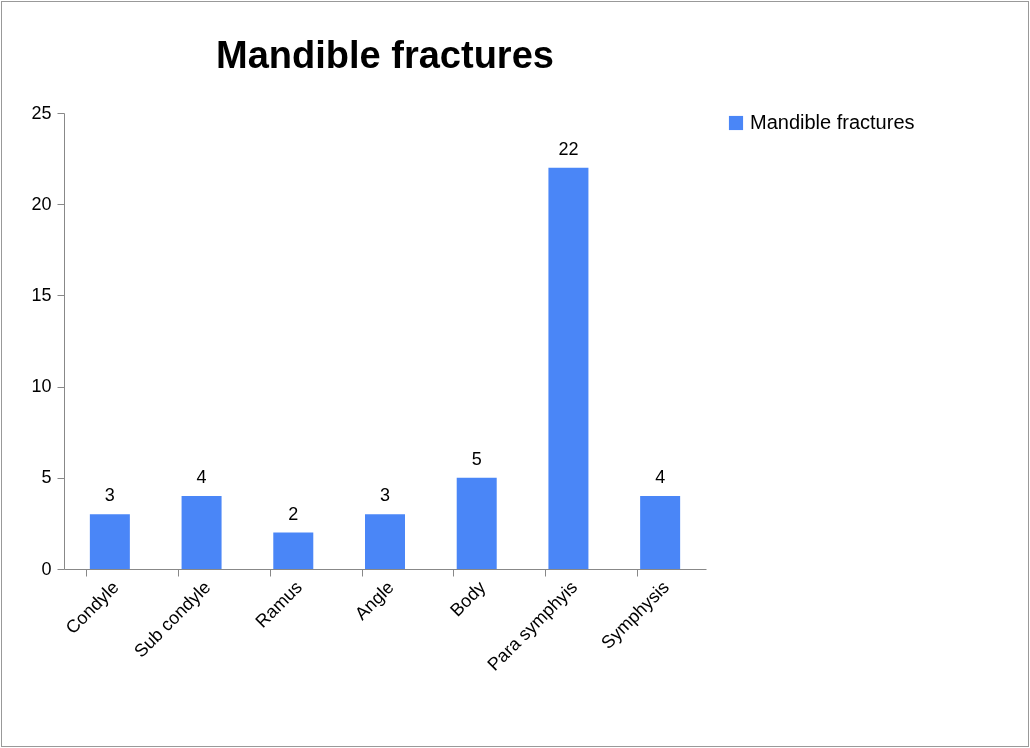 The width and height of the screenshot is (1030, 748). Describe the element at coordinates (293, 513) in the screenshot. I see `data-label: 2` at that location.